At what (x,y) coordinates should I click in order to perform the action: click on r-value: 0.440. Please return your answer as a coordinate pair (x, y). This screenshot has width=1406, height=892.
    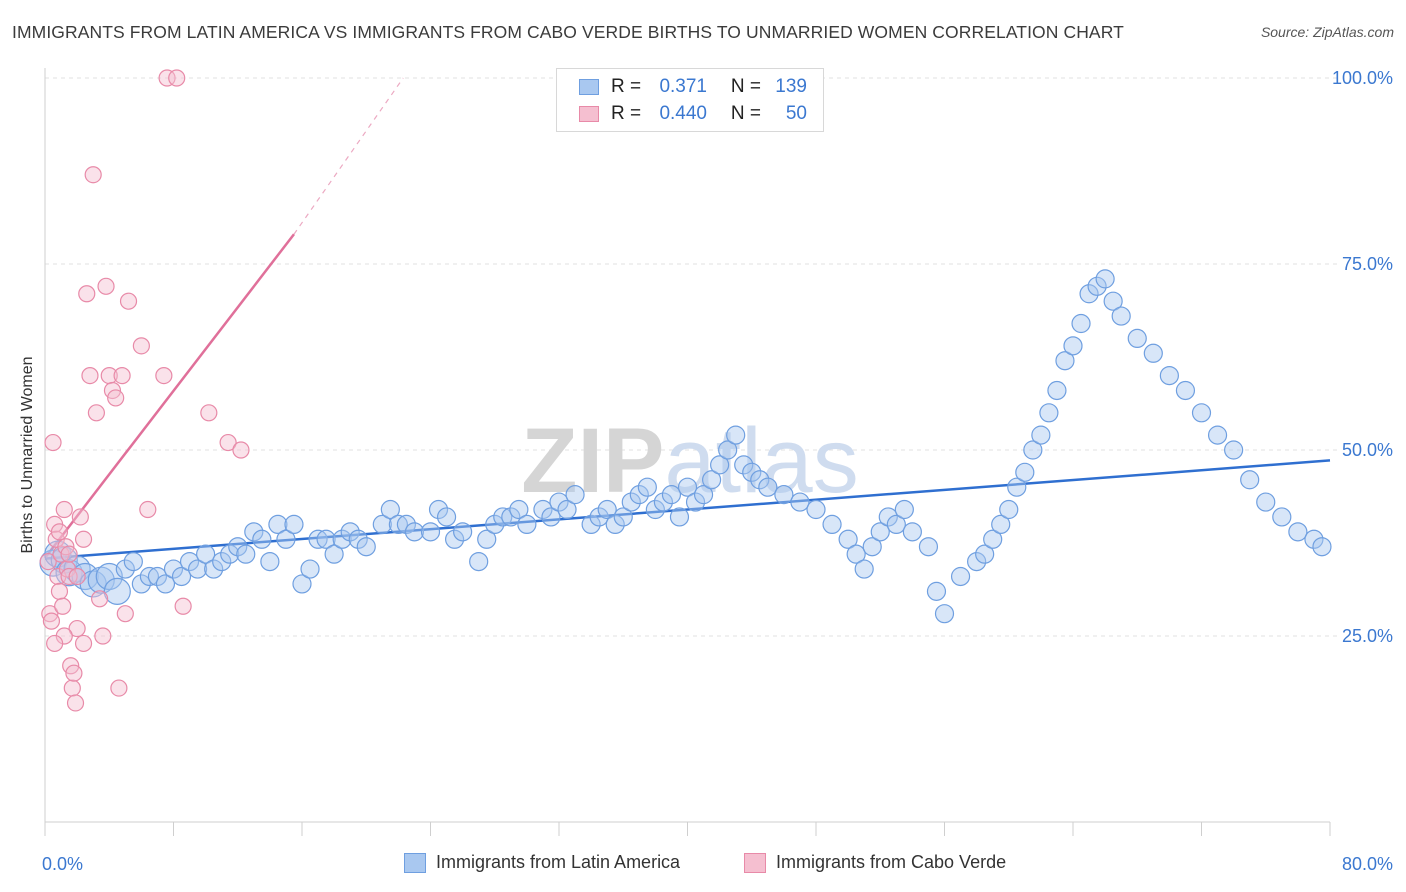
    Looking at the image, I should click on (683, 113).